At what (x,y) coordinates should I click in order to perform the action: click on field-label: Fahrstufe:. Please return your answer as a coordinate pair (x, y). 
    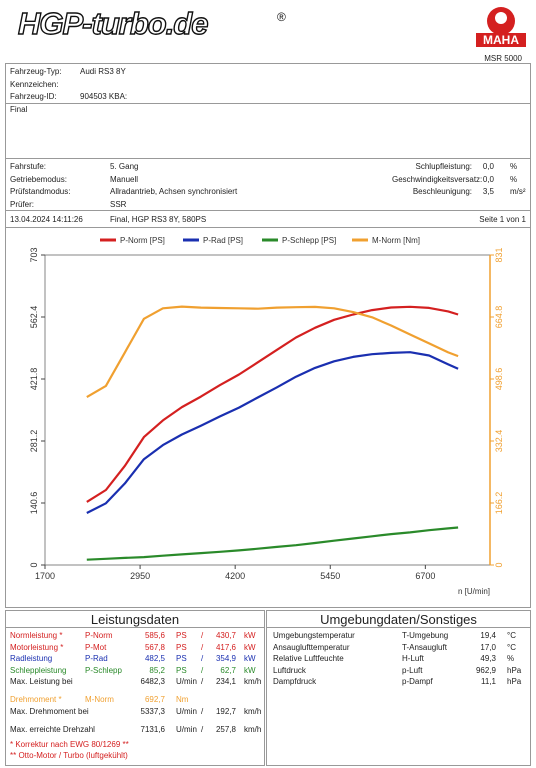
    Looking at the image, I should click on (28, 166).